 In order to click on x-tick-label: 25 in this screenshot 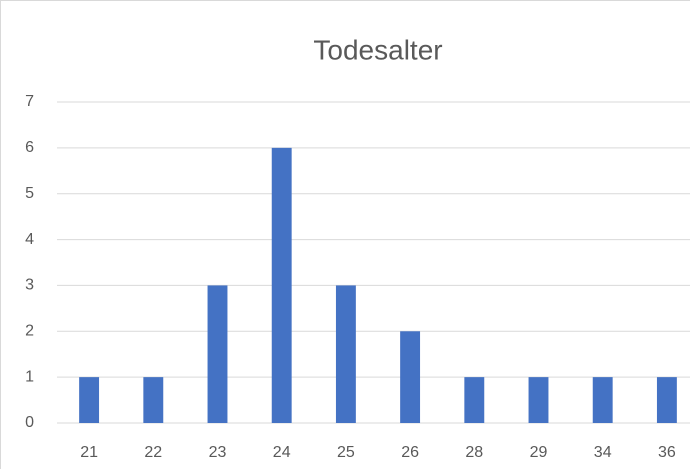, I will do `click(346, 452)`.